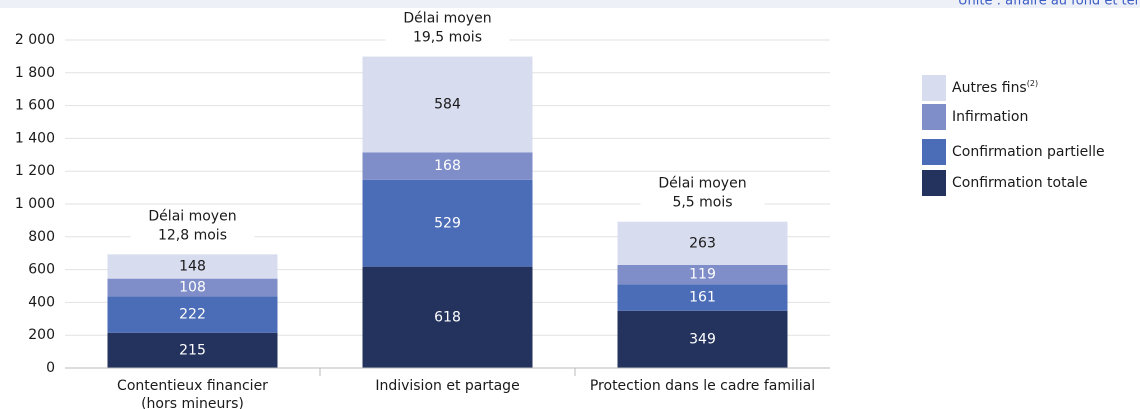  I want to click on y-tick-label: 800, so click(41, 237).